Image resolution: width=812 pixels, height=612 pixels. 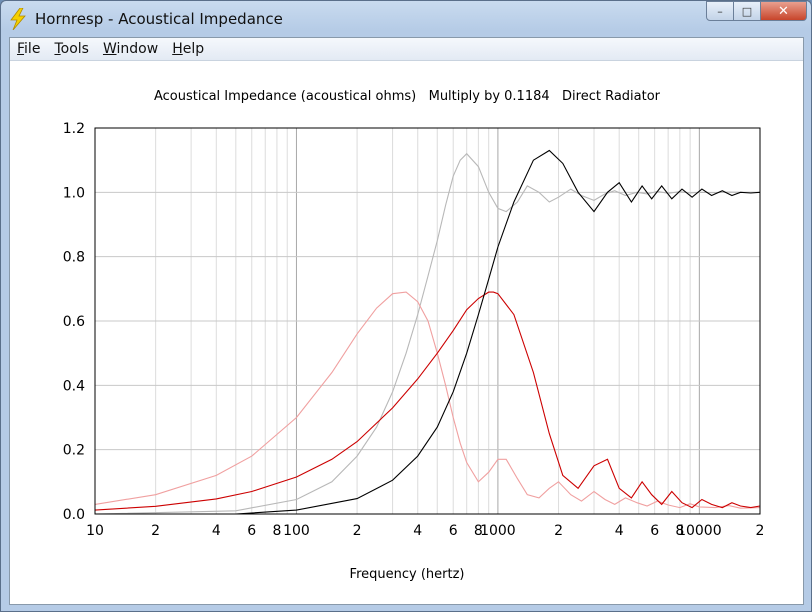 What do you see at coordinates (720, 11) in the screenshot?
I see `minimize-button: –` at bounding box center [720, 11].